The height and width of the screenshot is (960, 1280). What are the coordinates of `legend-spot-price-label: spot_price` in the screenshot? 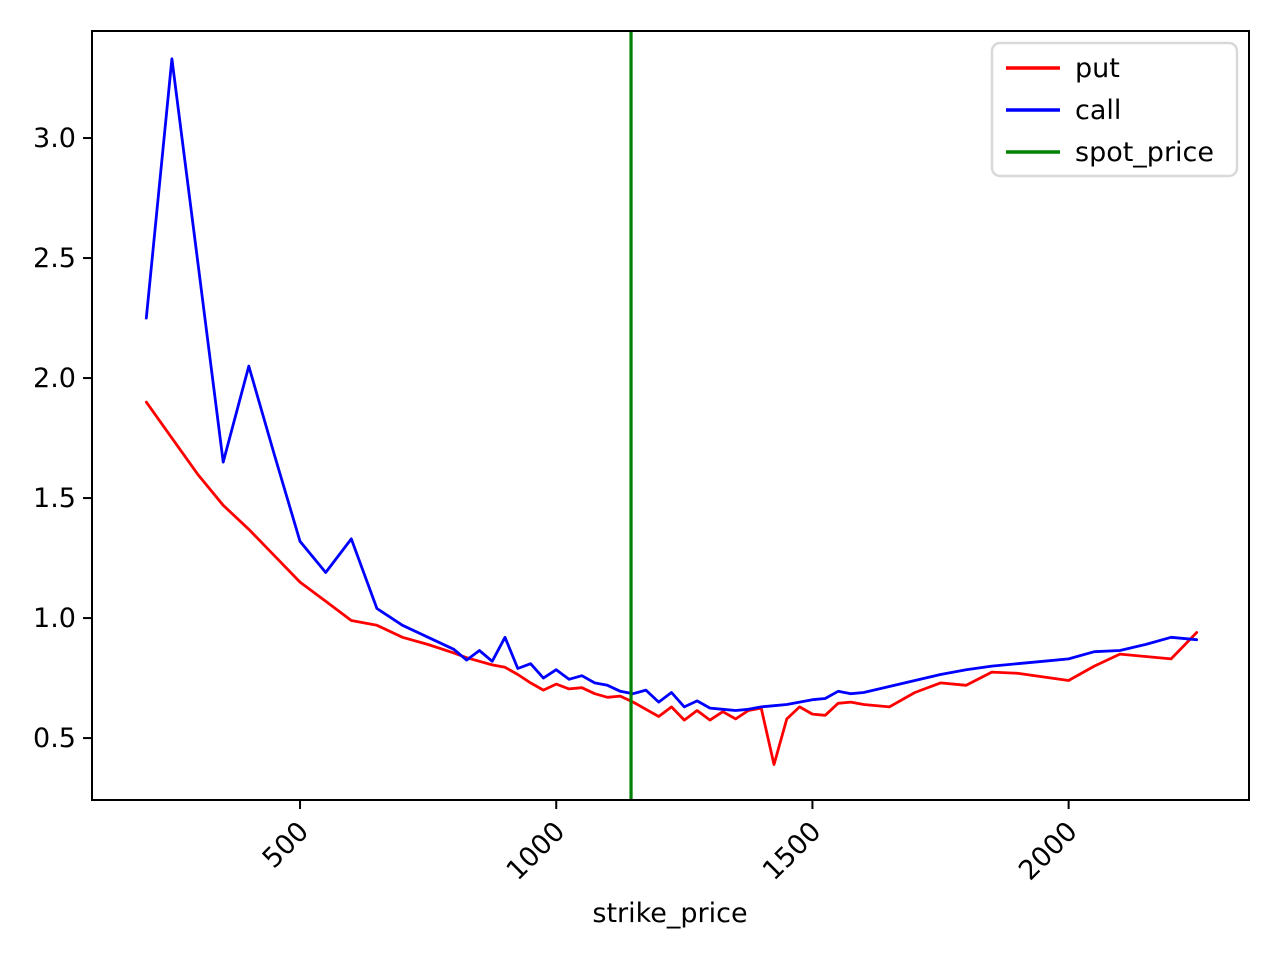 It's located at (1144, 152).